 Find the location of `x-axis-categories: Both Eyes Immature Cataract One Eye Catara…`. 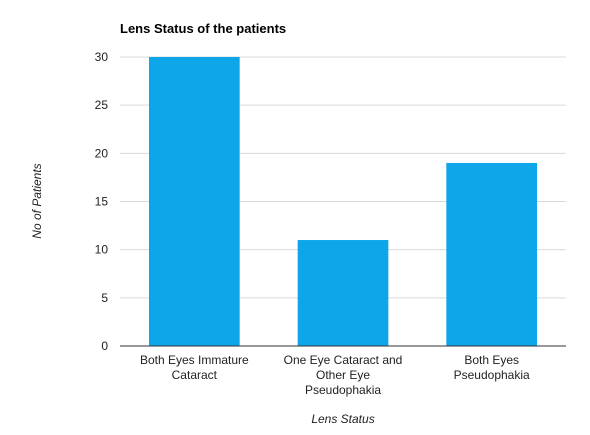

x-axis-categories: Both Eyes Immature Cataract One Eye Catara… is located at coordinates (335, 375).